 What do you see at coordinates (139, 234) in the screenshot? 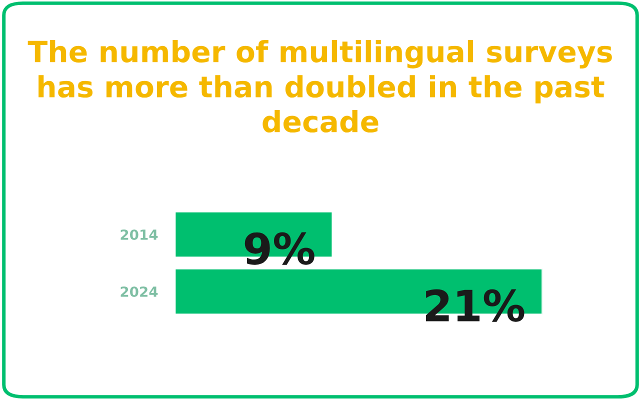
I see `y-tick-label: 2014` at bounding box center [139, 234].